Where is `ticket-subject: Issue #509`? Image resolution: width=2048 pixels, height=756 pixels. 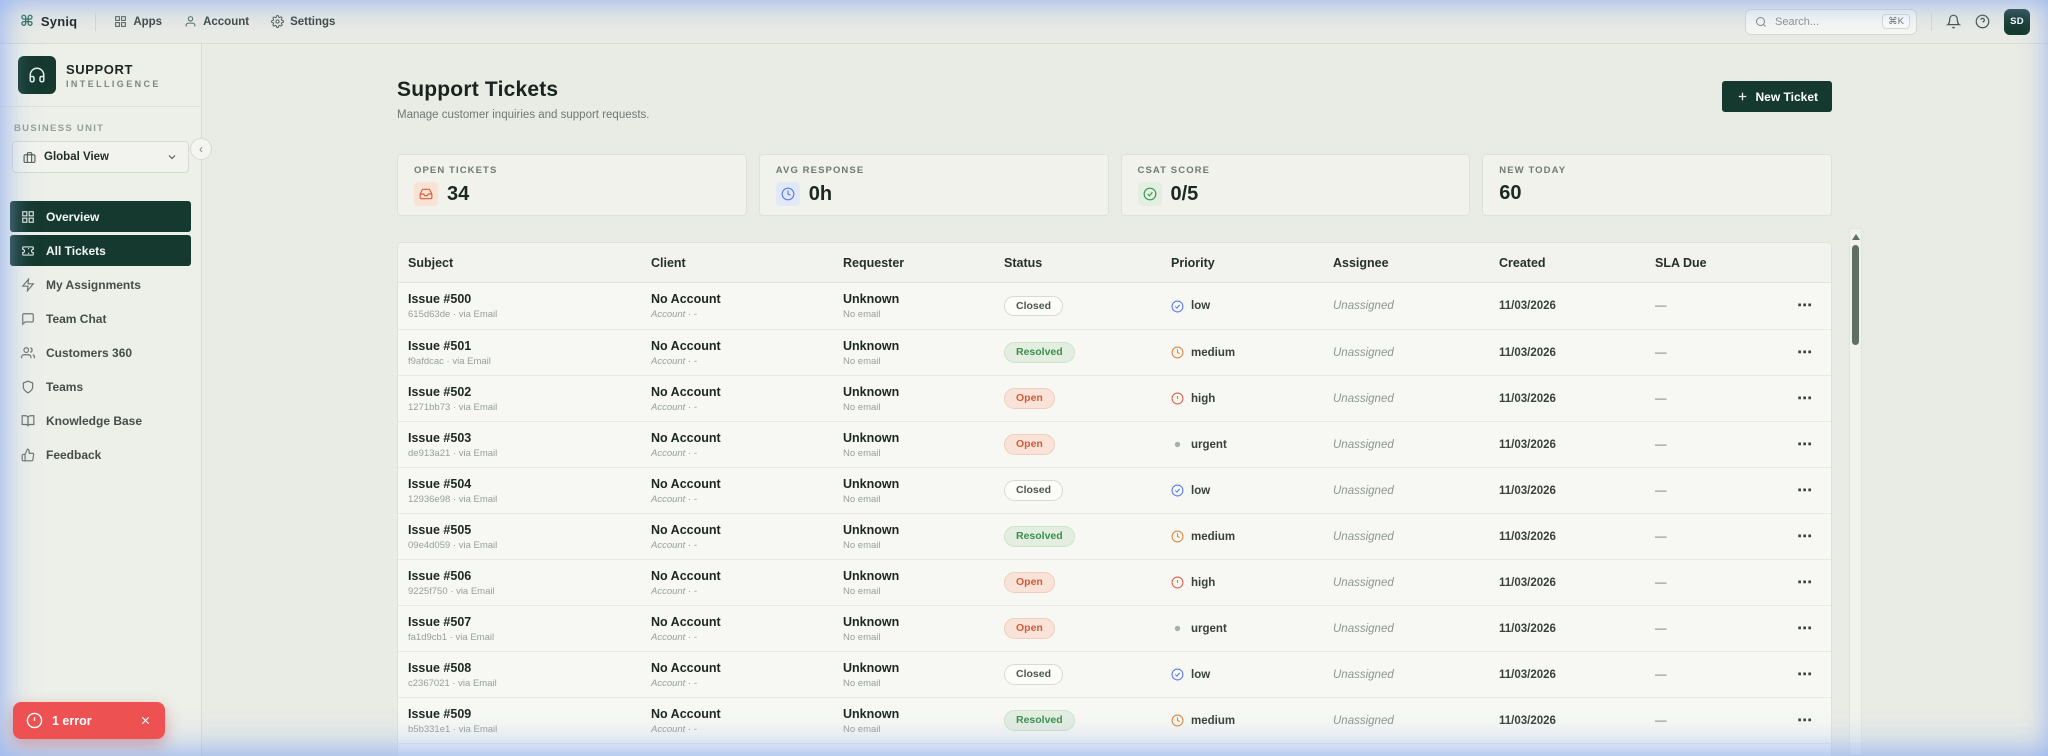
ticket-subject: Issue #509 is located at coordinates (440, 713).